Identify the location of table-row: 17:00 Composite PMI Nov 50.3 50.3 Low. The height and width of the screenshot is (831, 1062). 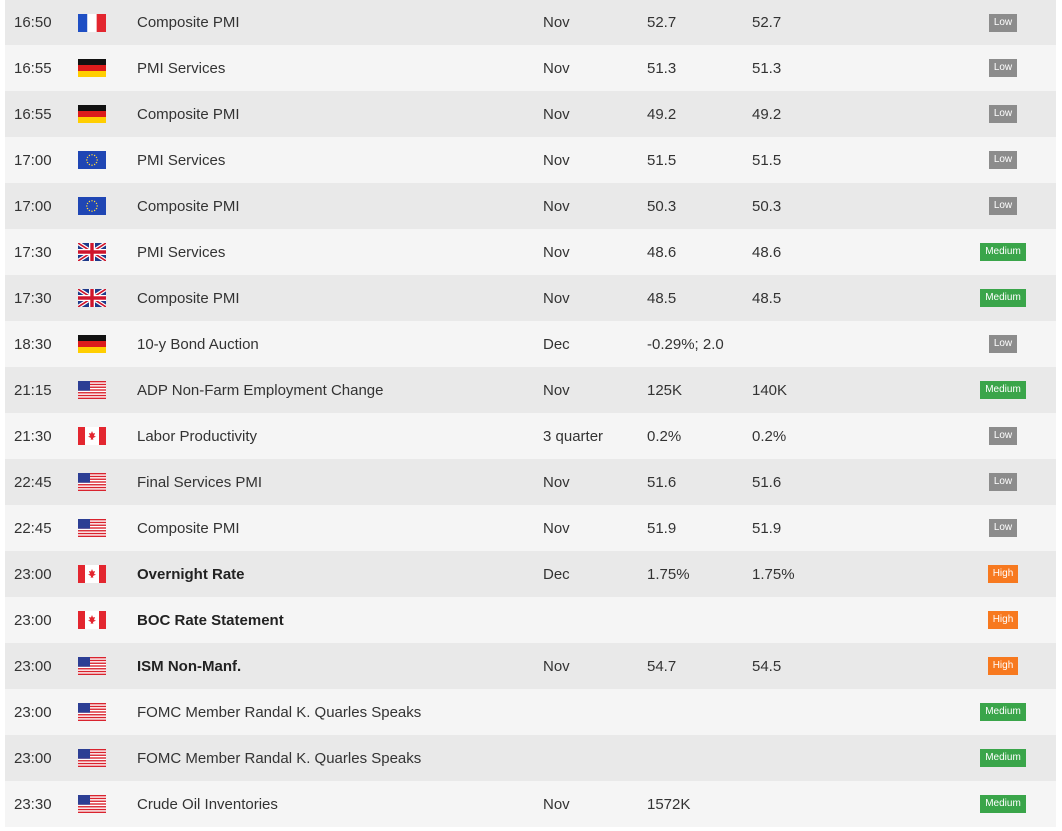
(530, 206).